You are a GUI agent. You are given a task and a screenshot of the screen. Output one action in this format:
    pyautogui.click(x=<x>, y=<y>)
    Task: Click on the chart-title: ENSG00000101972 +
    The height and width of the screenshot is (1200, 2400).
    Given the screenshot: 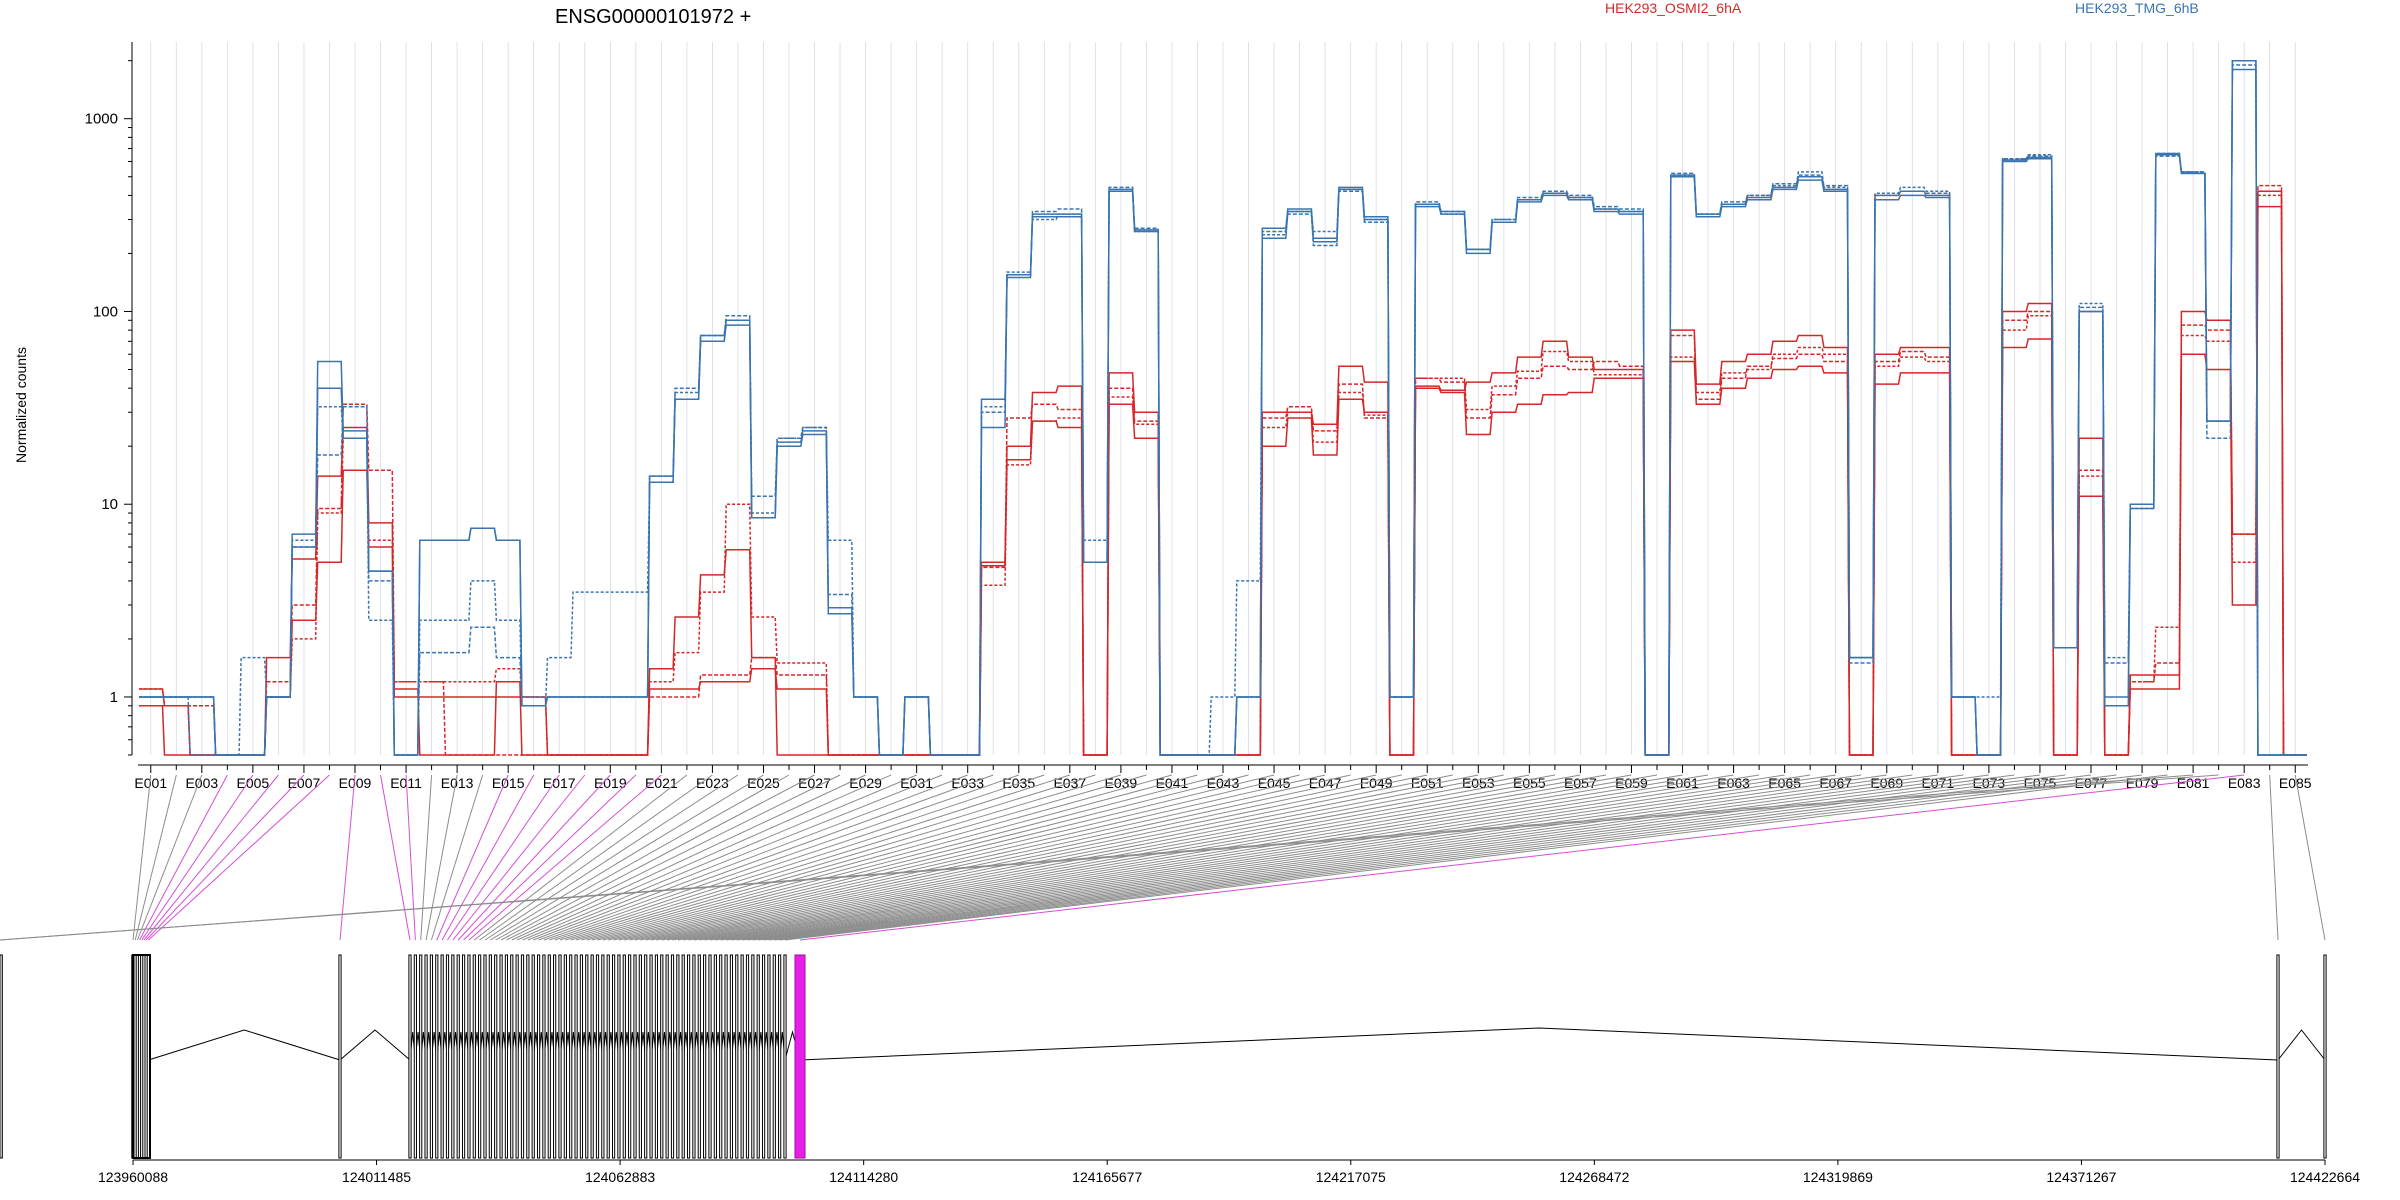 What is the action you would take?
    pyautogui.click(x=653, y=17)
    